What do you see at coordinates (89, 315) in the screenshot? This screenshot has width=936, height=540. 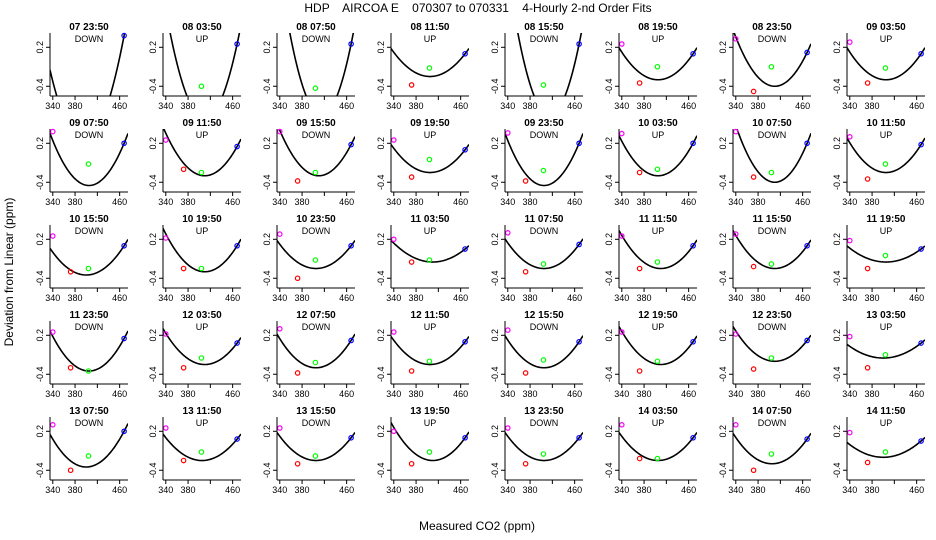 I see `panel-title: 11 23:50` at bounding box center [89, 315].